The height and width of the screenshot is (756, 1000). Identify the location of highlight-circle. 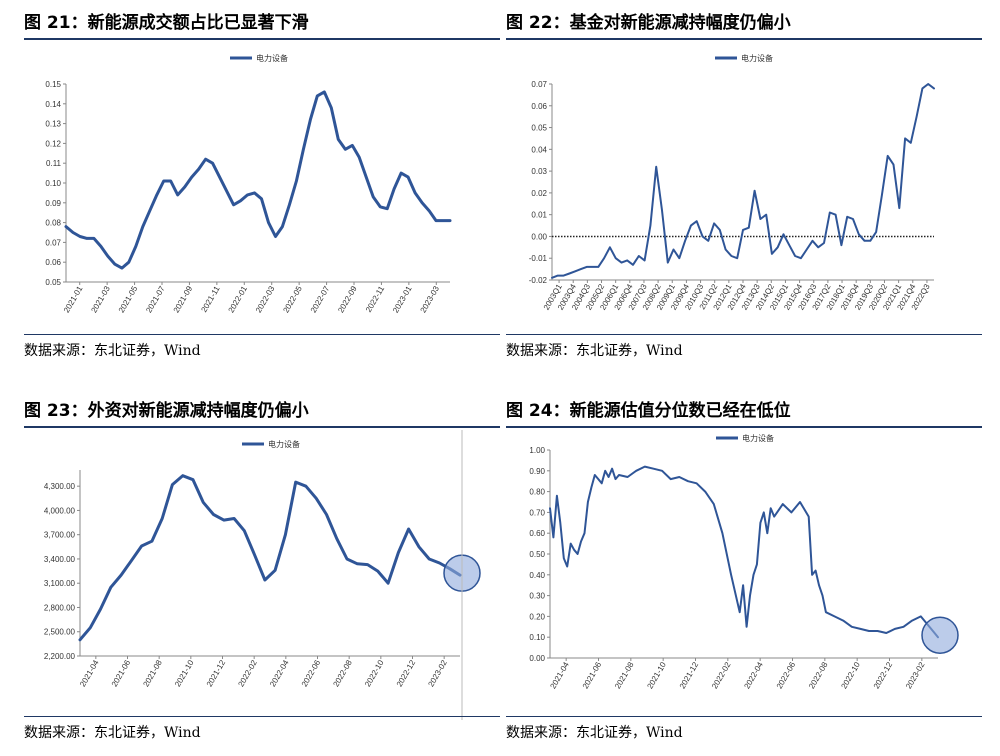
(940, 635).